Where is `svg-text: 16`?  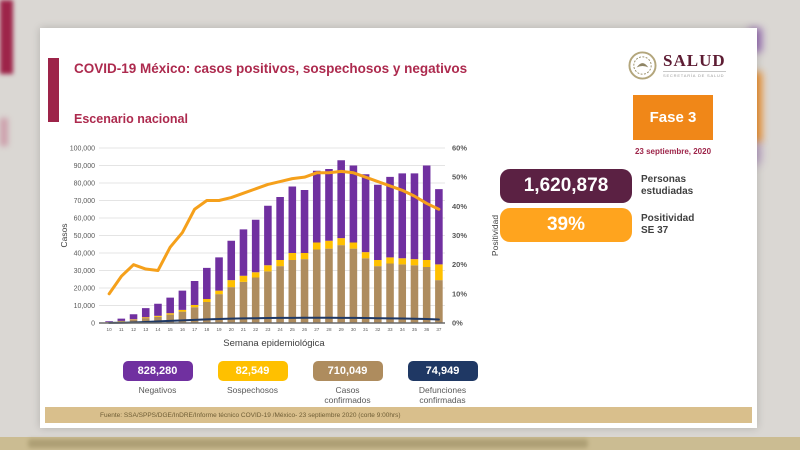
svg-text: 16 is located at coordinates (183, 329).